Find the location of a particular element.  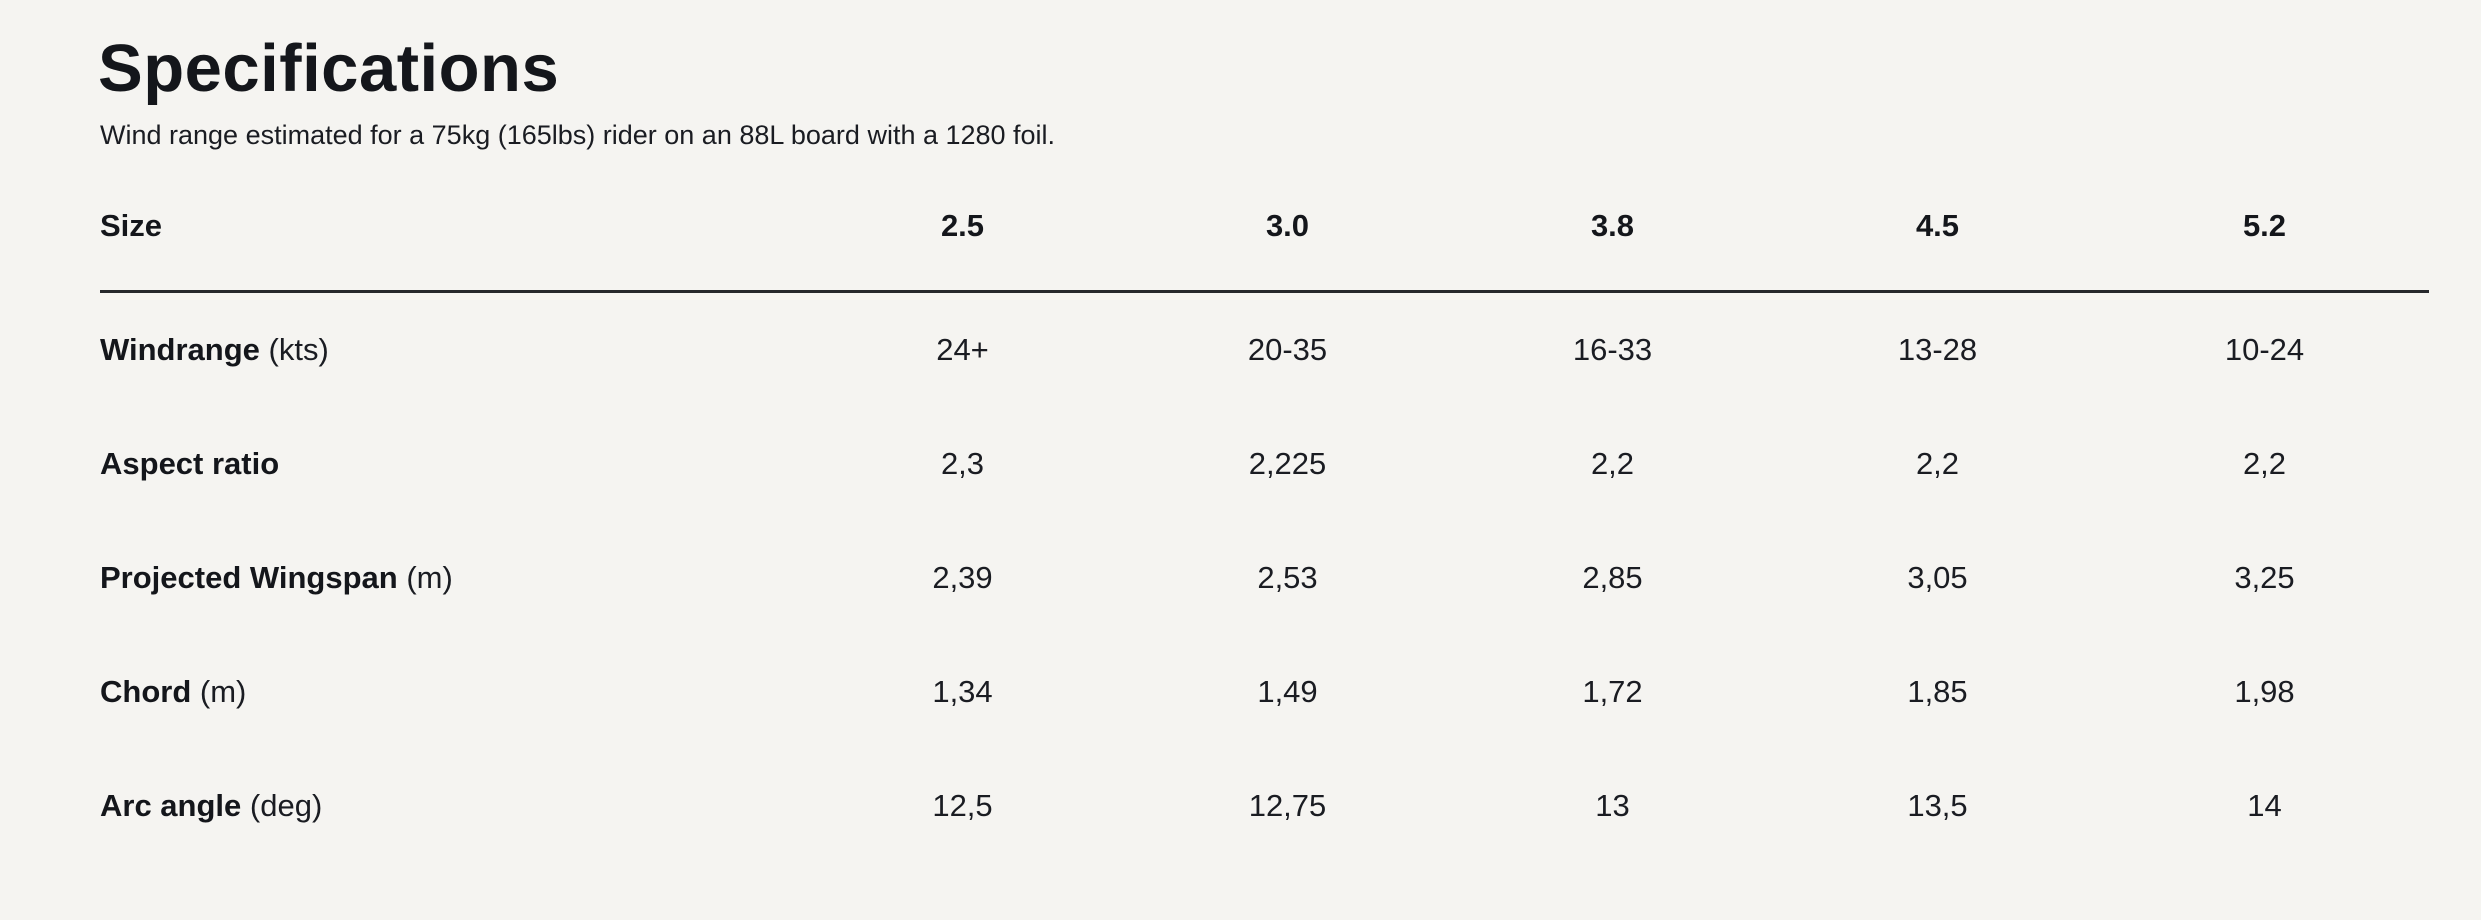

table-header-row: Size 2.5 3.0 3.8 4.5 5.2 is located at coordinates (1264, 251).